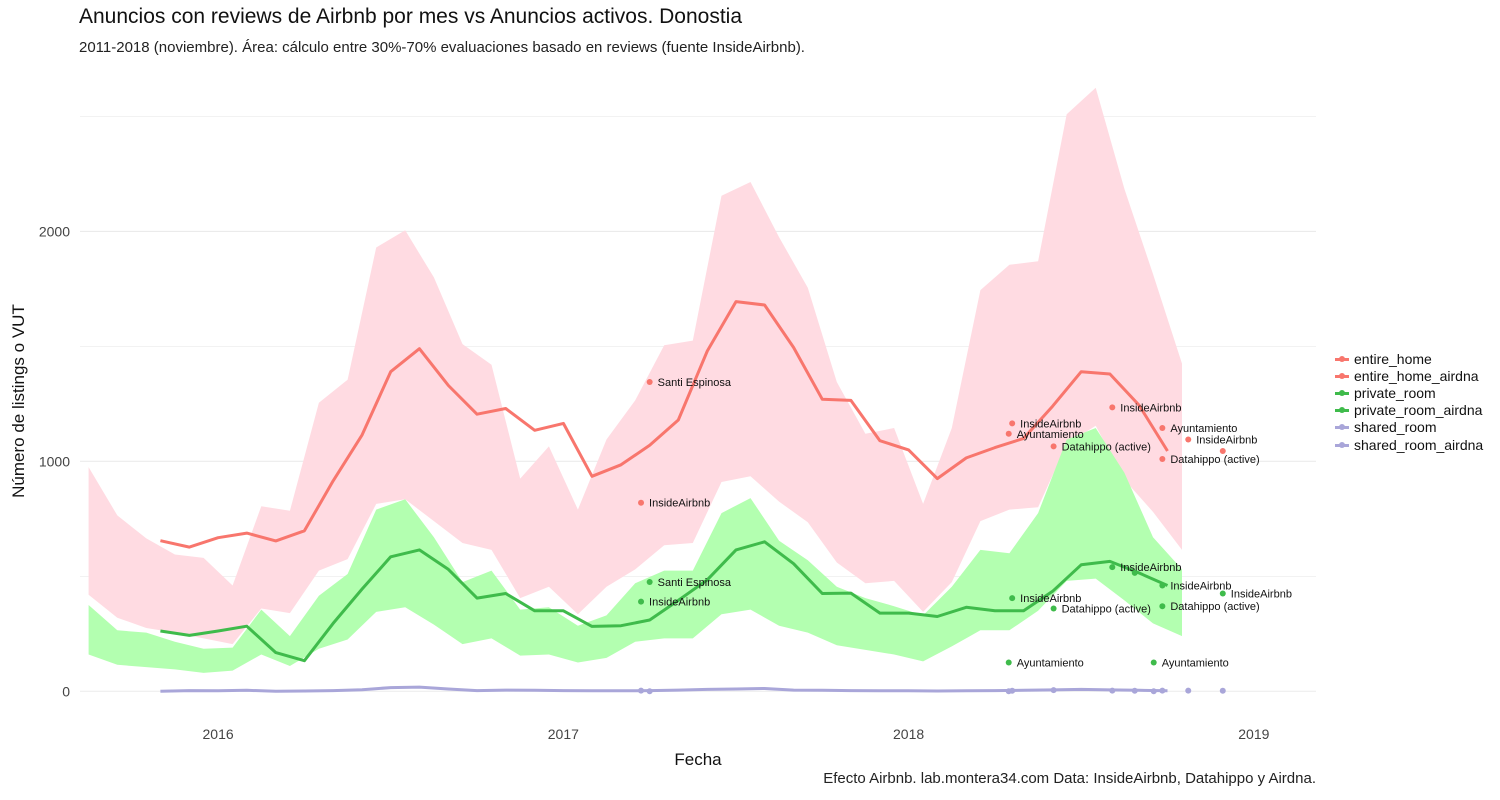 The image size is (1500, 800). I want to click on point-label-entire-5: InsideAirbnb, so click(1150, 408).